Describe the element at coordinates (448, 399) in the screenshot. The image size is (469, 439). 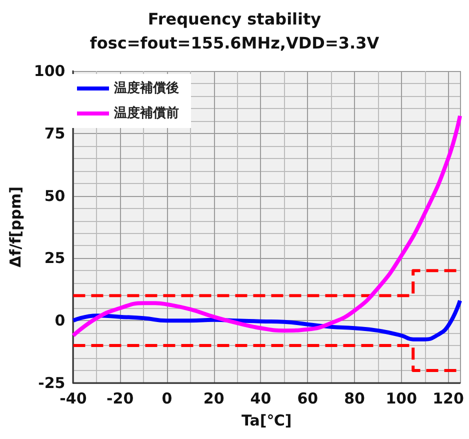
I see `x-tick-label: 120` at that location.